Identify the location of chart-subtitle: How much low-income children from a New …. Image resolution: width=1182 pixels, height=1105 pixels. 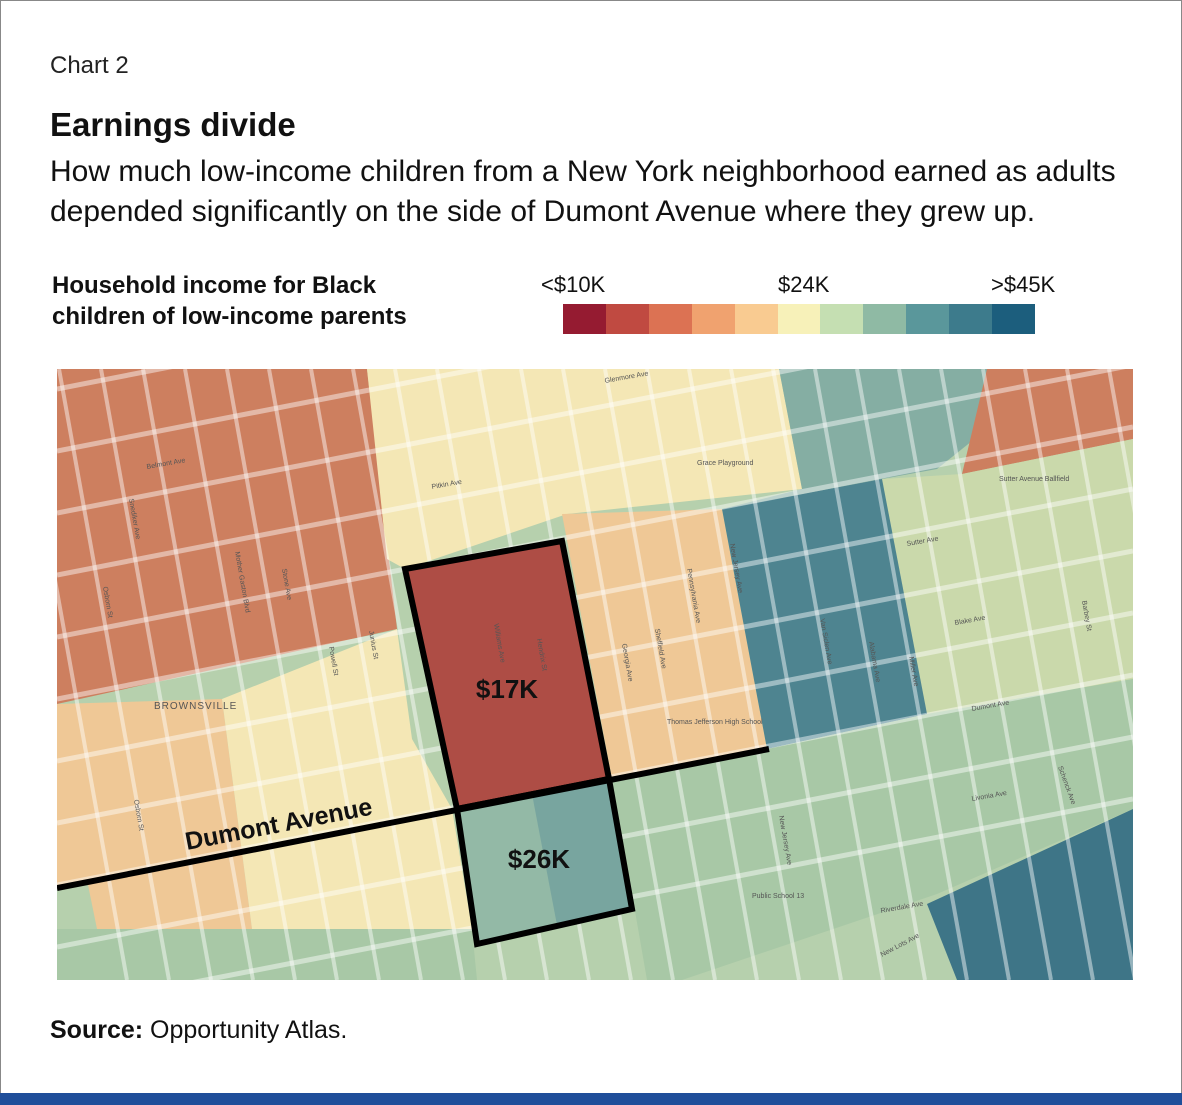
(590, 192).